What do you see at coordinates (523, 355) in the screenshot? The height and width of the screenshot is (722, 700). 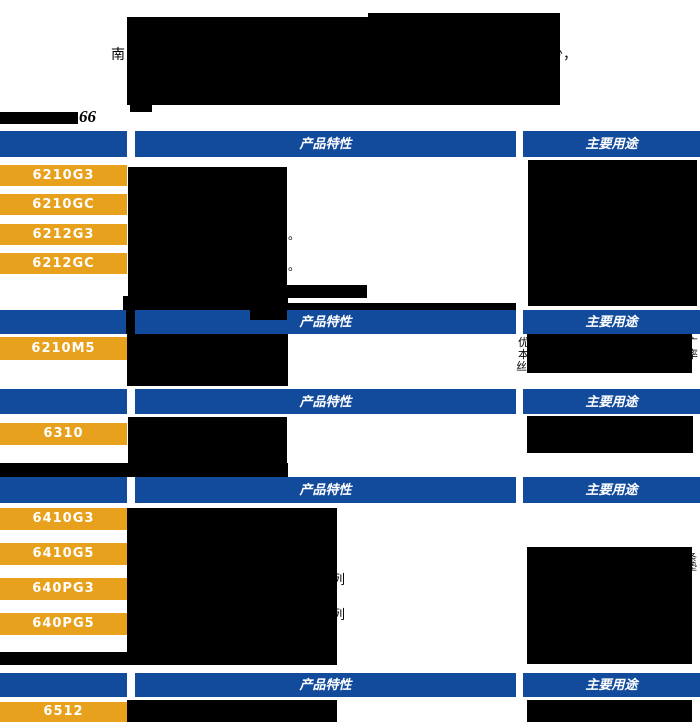 I see `usage-text-fragment: 本` at bounding box center [523, 355].